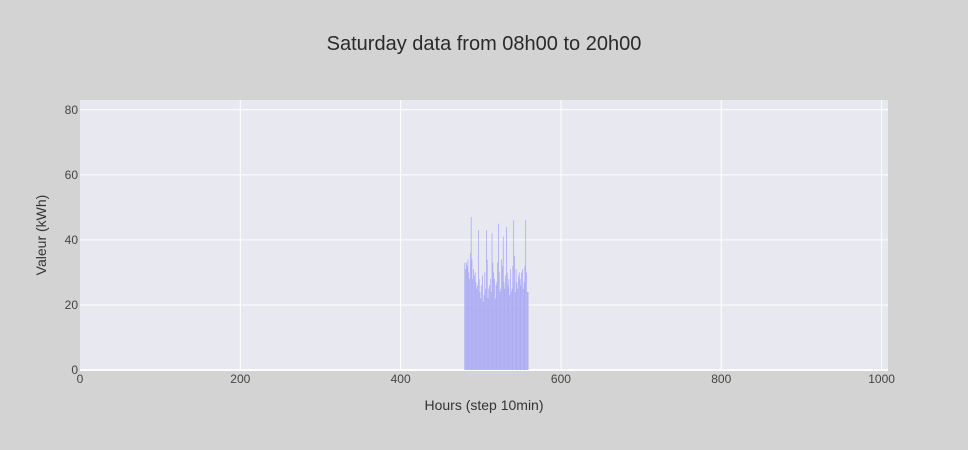 This screenshot has width=968, height=450. What do you see at coordinates (74, 370) in the screenshot?
I see `y-tick-label: 0` at bounding box center [74, 370].